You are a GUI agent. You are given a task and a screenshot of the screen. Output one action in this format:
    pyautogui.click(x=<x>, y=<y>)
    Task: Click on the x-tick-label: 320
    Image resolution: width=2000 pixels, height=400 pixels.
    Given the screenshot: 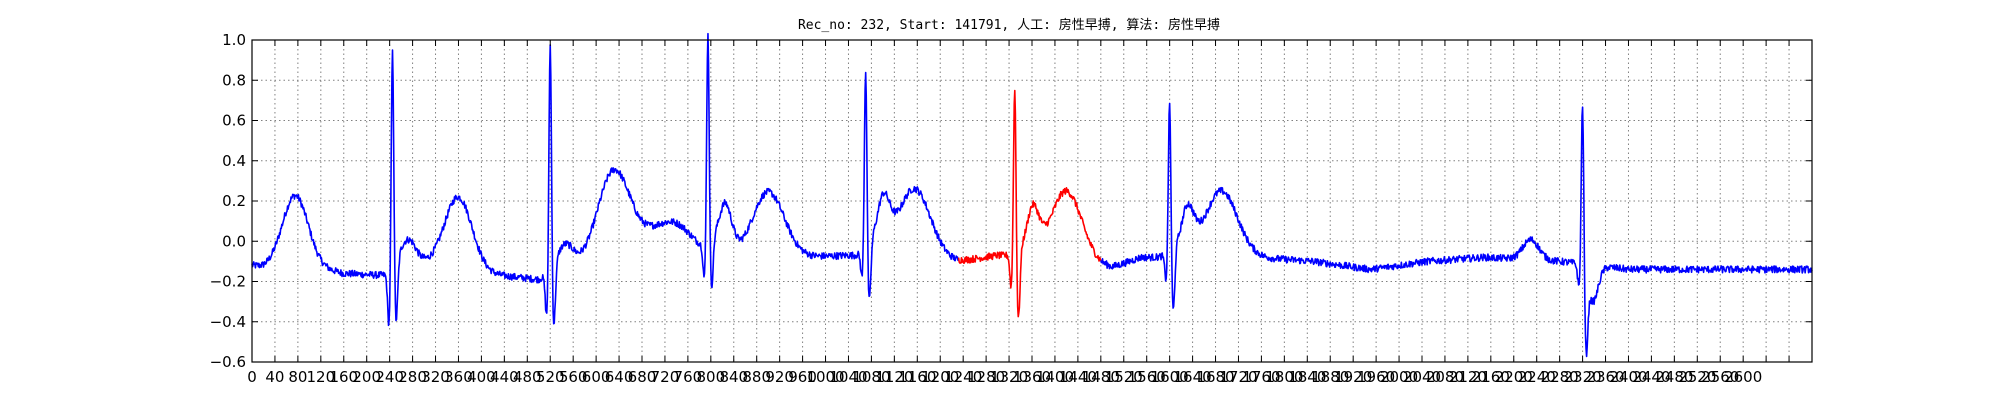 What is the action you would take?
    pyautogui.click(x=435, y=377)
    